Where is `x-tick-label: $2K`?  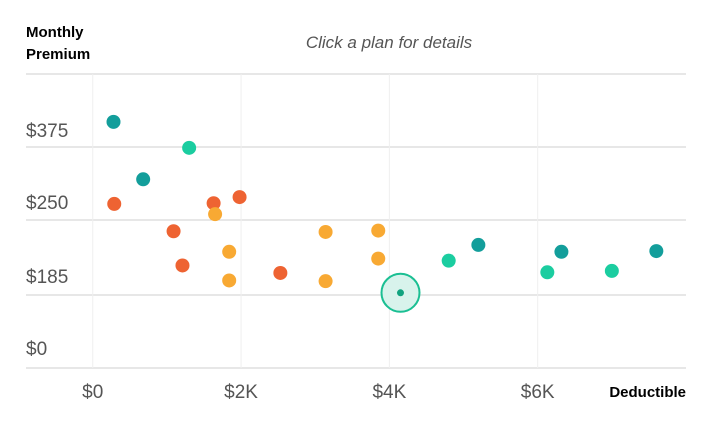 x-tick-label: $2K is located at coordinates (241, 392).